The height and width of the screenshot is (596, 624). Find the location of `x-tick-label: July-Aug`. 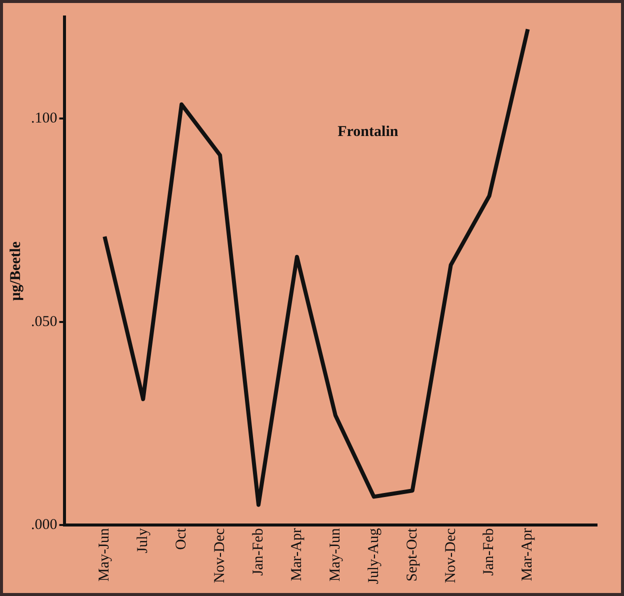

x-tick-label: July-Aug is located at coordinates (374, 556).